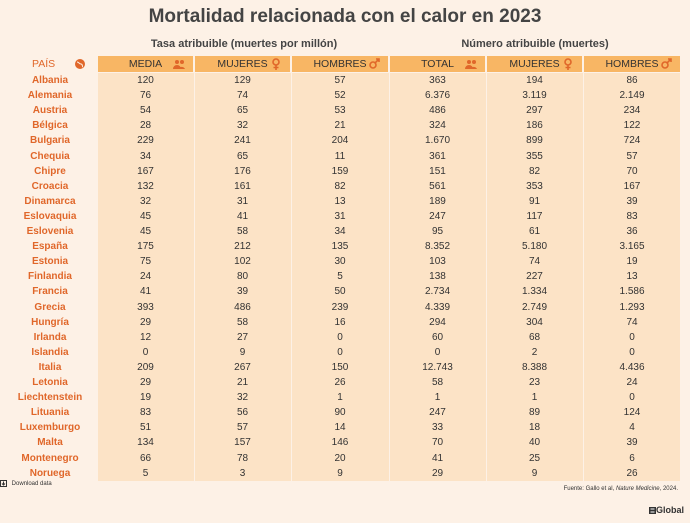 Image resolution: width=690 pixels, height=523 pixels. Describe the element at coordinates (50, 247) in the screenshot. I see `country-name: España` at that location.